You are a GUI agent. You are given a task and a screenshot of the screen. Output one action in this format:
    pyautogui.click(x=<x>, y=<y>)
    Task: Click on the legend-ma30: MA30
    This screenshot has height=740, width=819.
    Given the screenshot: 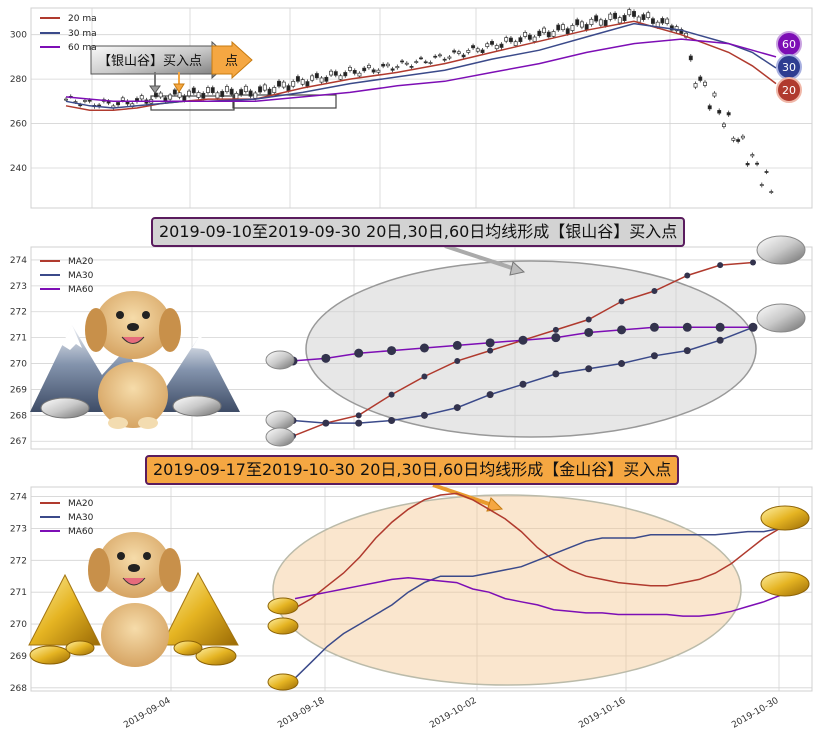 What is the action you would take?
    pyautogui.click(x=81, y=276)
    